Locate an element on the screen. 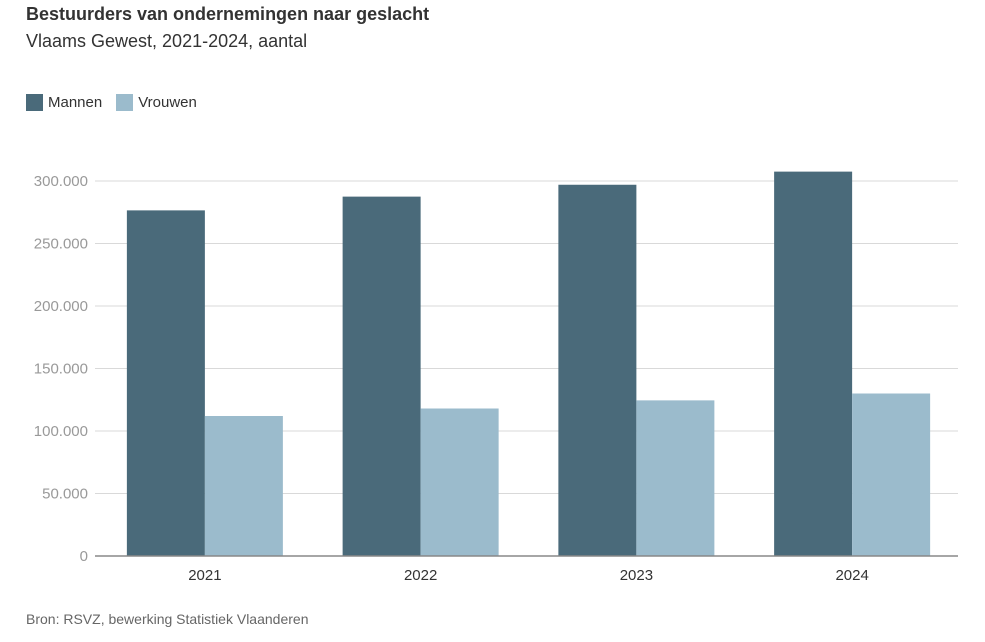 The width and height of the screenshot is (985, 642). x-tick-label: 2024 is located at coordinates (851, 575).